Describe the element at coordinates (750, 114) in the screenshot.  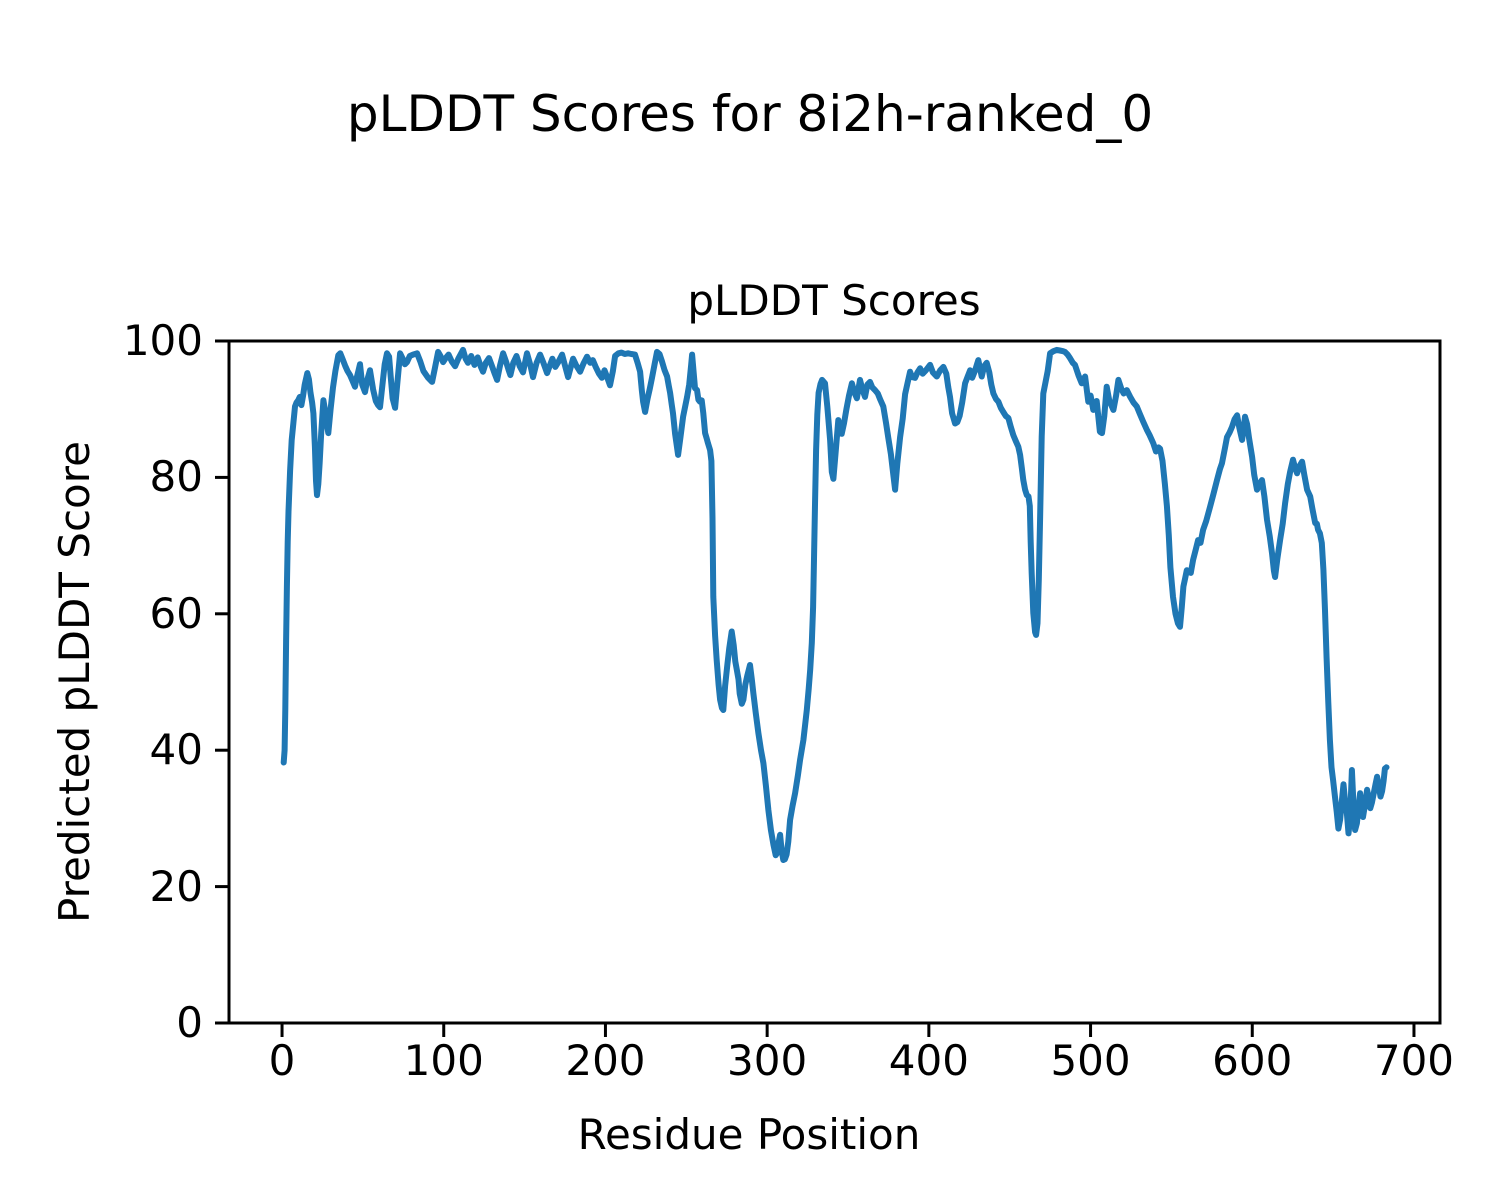
I see `figure-title: pLDDT Scores for 8i2h-ranked_0` at that location.